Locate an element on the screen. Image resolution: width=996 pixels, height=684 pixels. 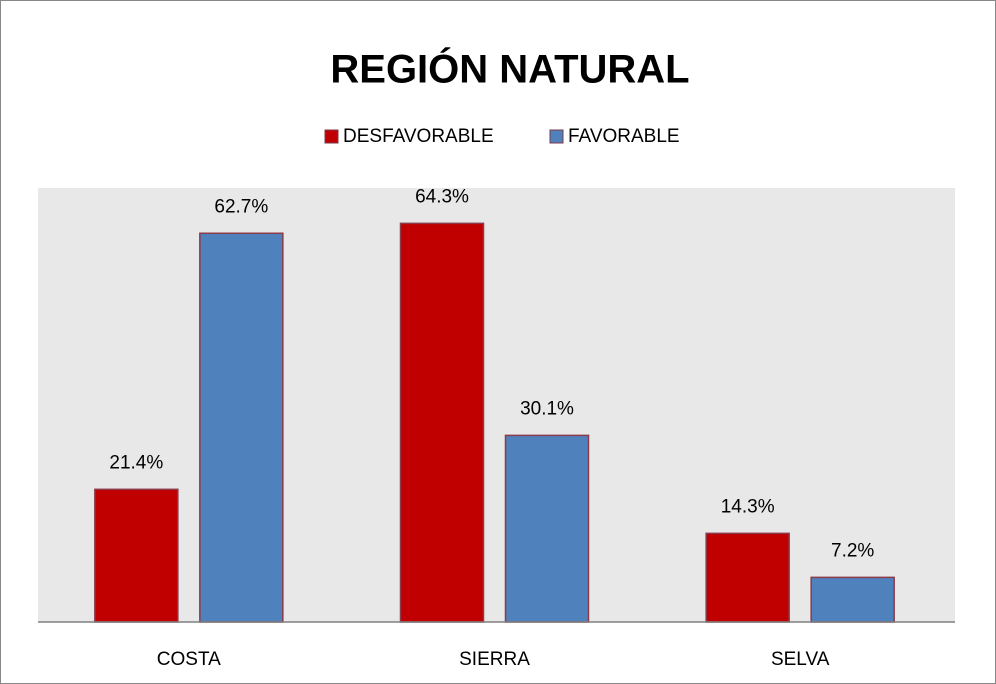
x-tick-label: SELVA is located at coordinates (800, 659).